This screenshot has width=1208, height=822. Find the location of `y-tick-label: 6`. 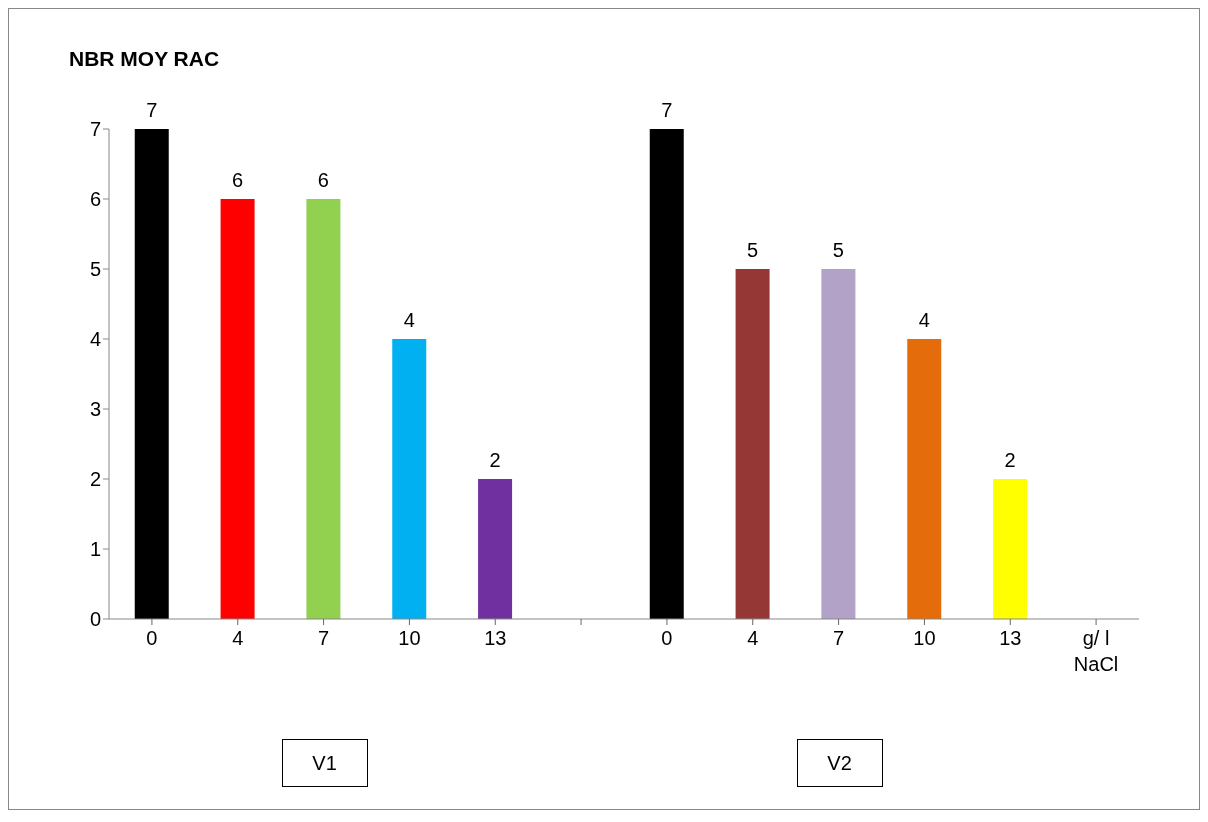

y-tick-label: 6 is located at coordinates (95, 199).